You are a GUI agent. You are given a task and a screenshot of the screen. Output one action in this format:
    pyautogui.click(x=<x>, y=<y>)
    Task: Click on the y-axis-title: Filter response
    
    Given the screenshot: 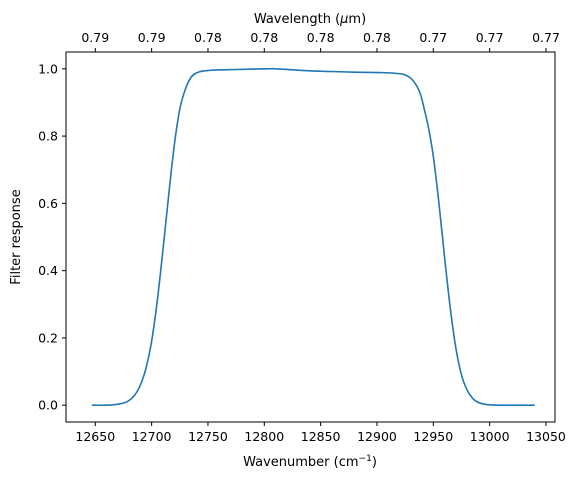 What is the action you would take?
    pyautogui.click(x=16, y=236)
    